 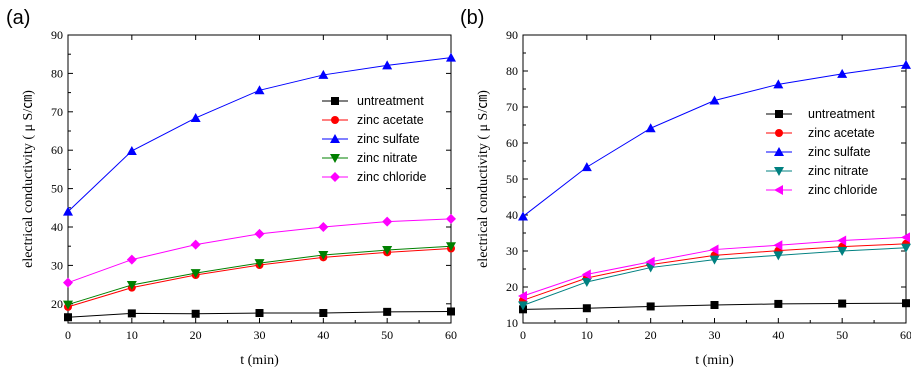 What do you see at coordinates (259, 314) in the screenshot?
I see `series-untreatment` at bounding box center [259, 314].